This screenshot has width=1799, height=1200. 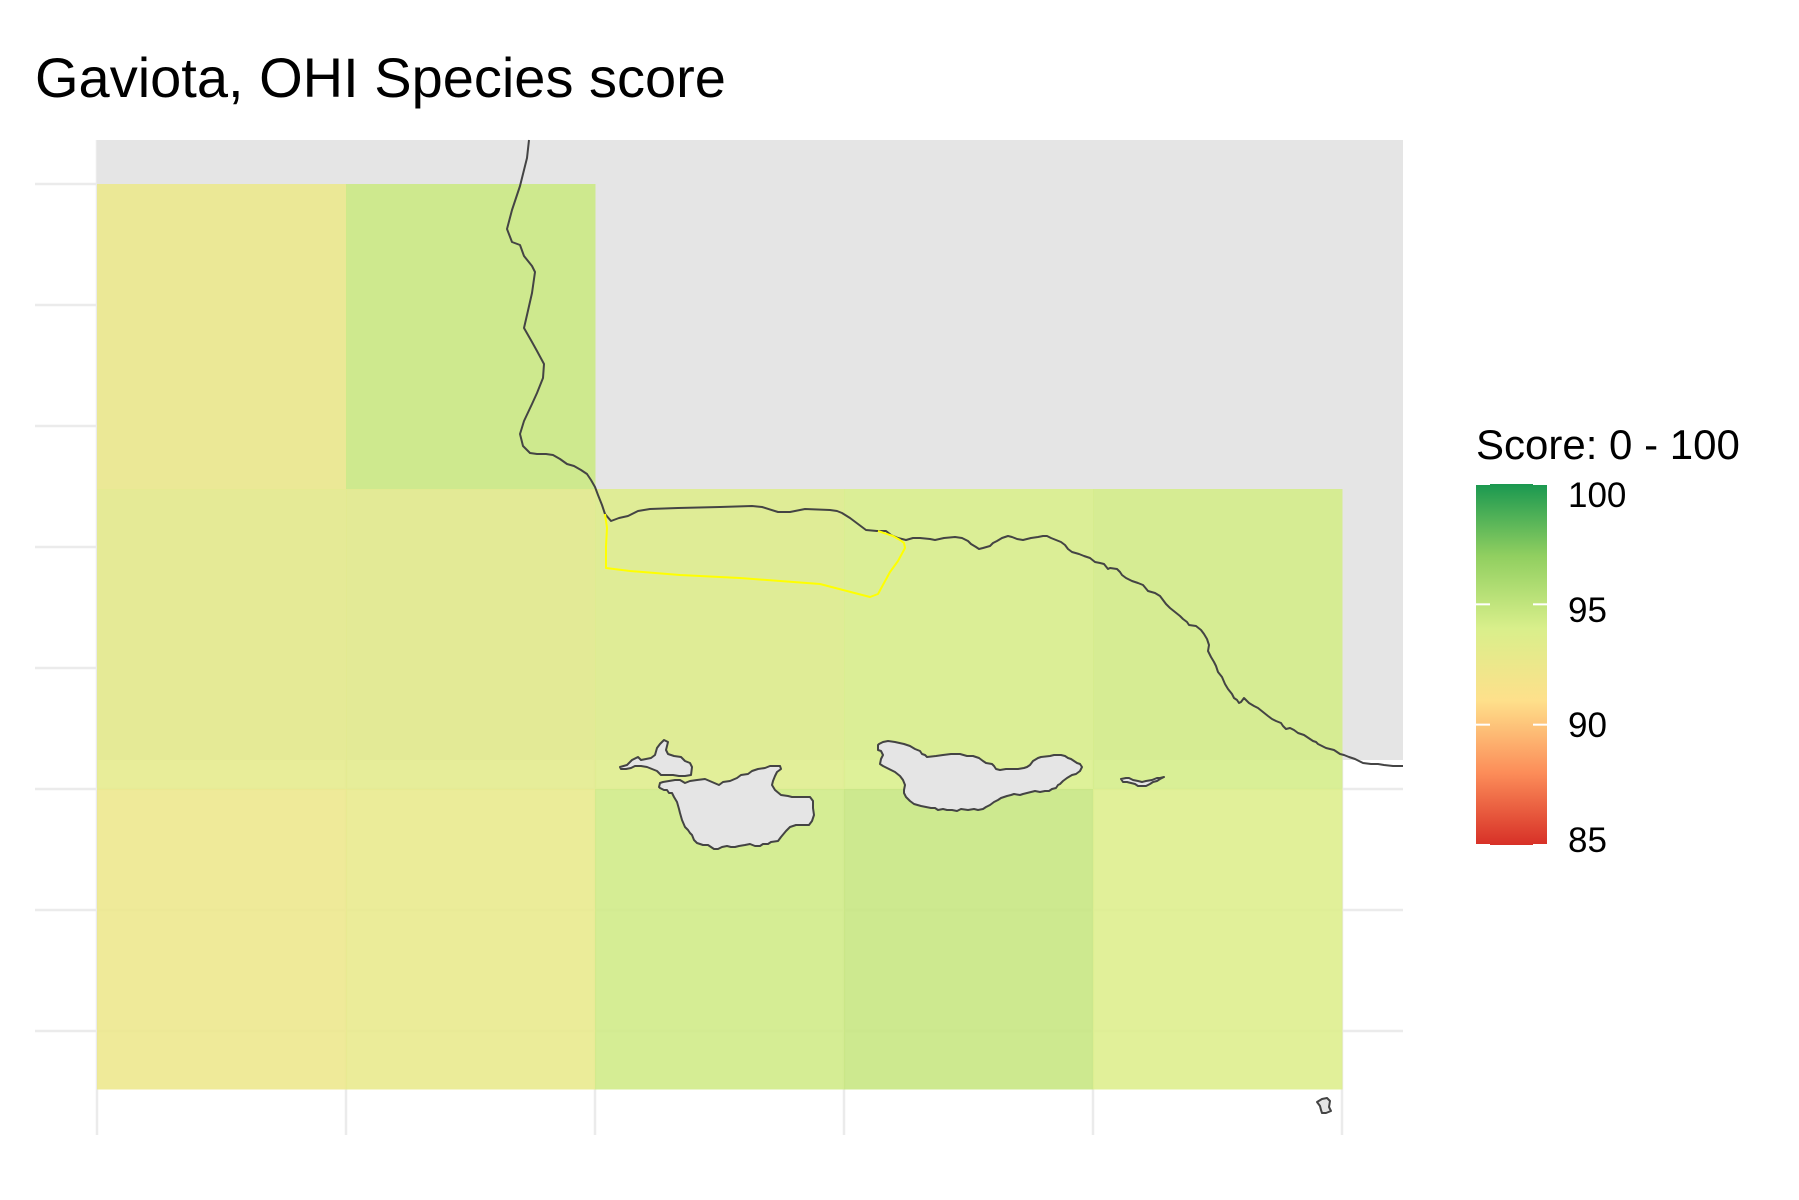 What do you see at coordinates (380, 77) in the screenshot?
I see `map-title: Gaviota, OHI Species score` at bounding box center [380, 77].